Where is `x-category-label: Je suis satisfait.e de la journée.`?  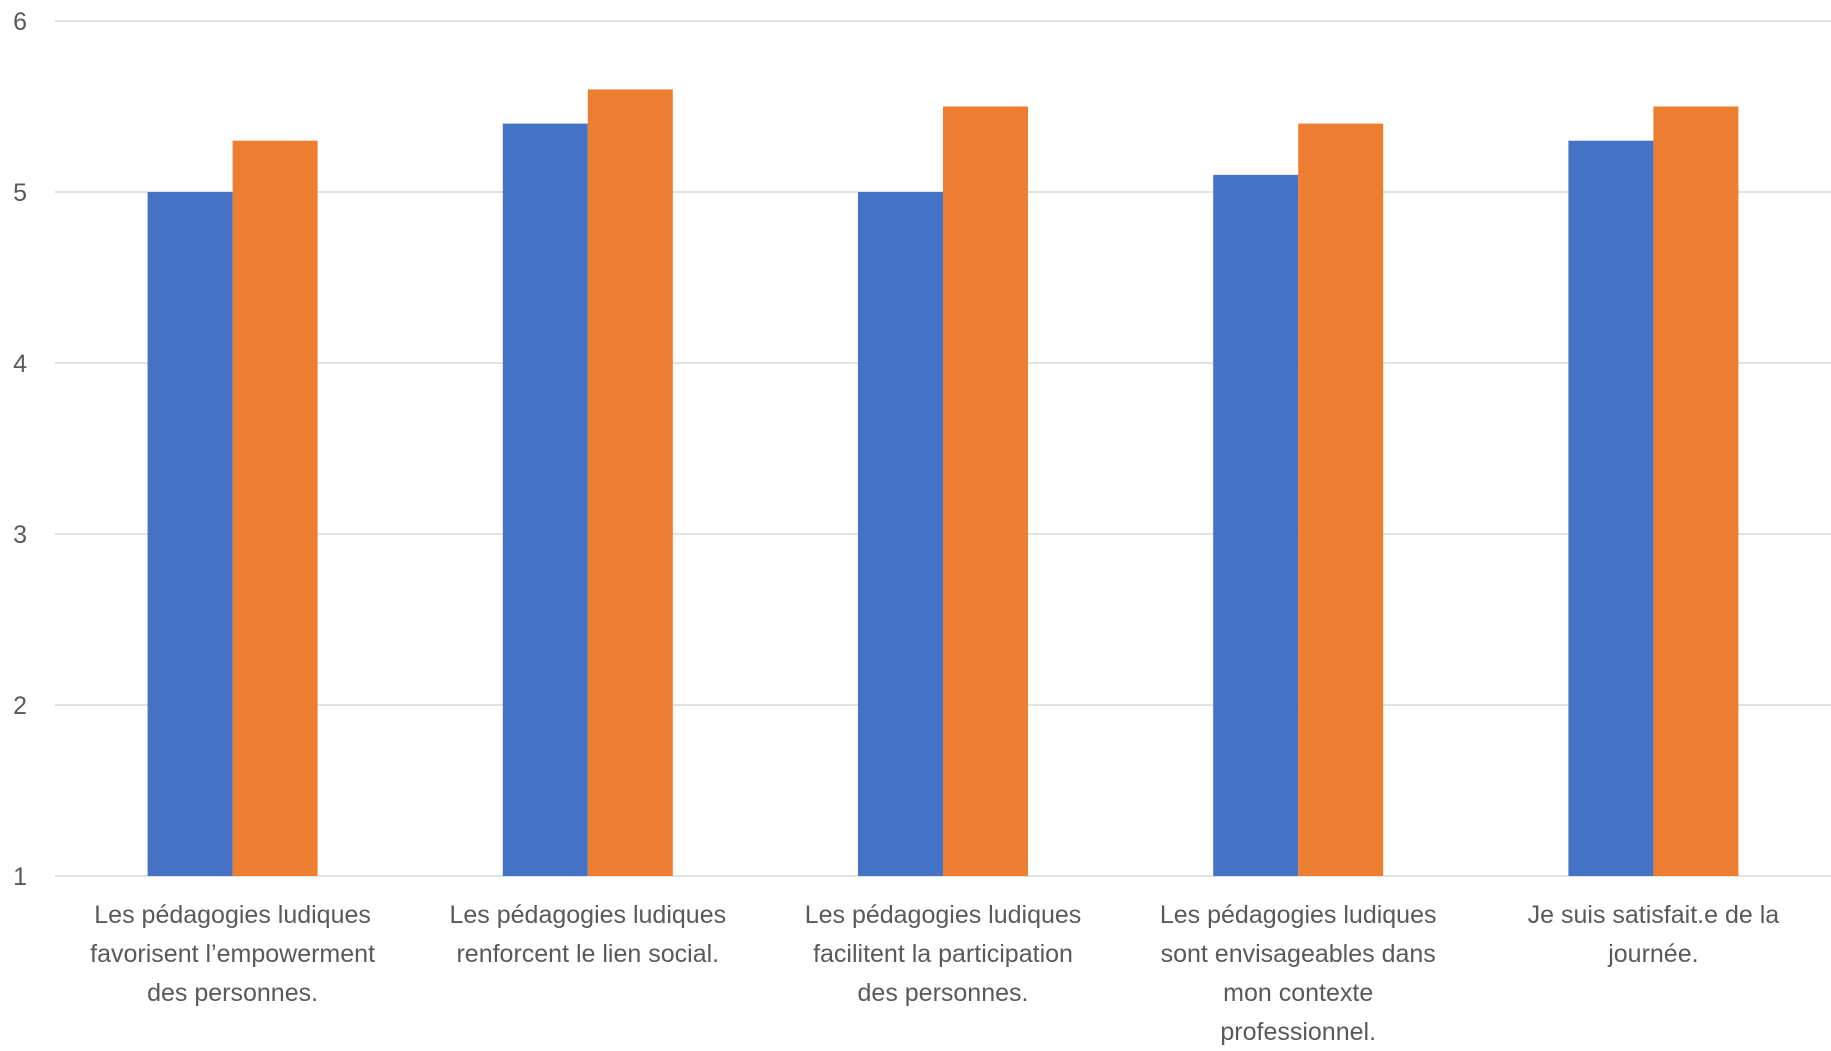 x-category-label: Je suis satisfait.e de la journée. is located at coordinates (1654, 934).